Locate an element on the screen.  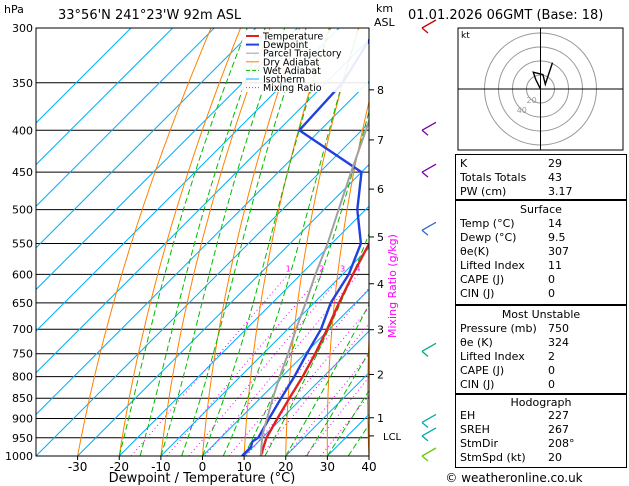
km-tick-label: 4 is located at coordinates (380, 284).